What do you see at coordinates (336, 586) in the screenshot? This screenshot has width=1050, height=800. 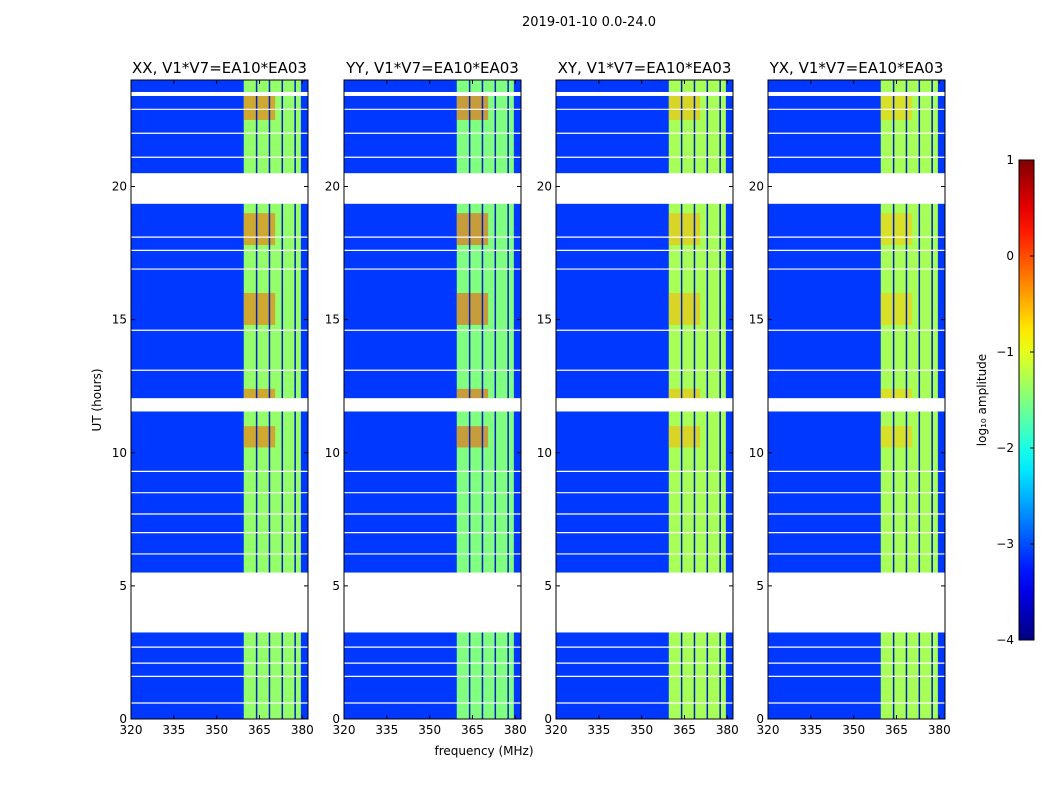 I see `panel-2-ytick-label-2: 5` at bounding box center [336, 586].